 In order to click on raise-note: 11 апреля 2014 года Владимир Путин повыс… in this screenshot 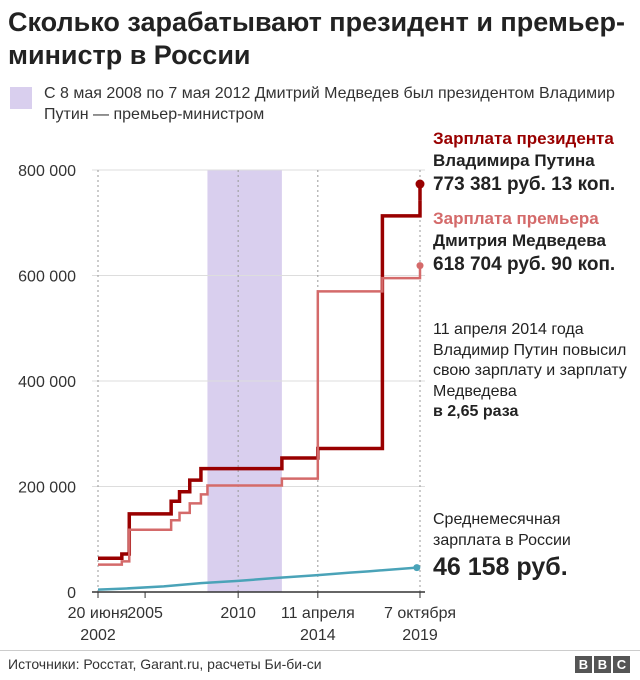, I will do `click(530, 360)`.